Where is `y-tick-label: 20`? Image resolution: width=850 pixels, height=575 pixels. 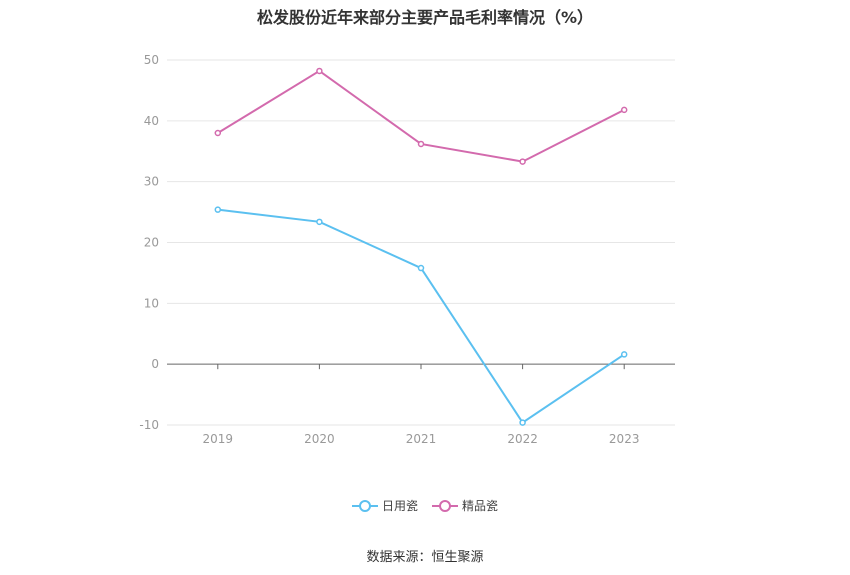 y-tick-label: 20 is located at coordinates (151, 243).